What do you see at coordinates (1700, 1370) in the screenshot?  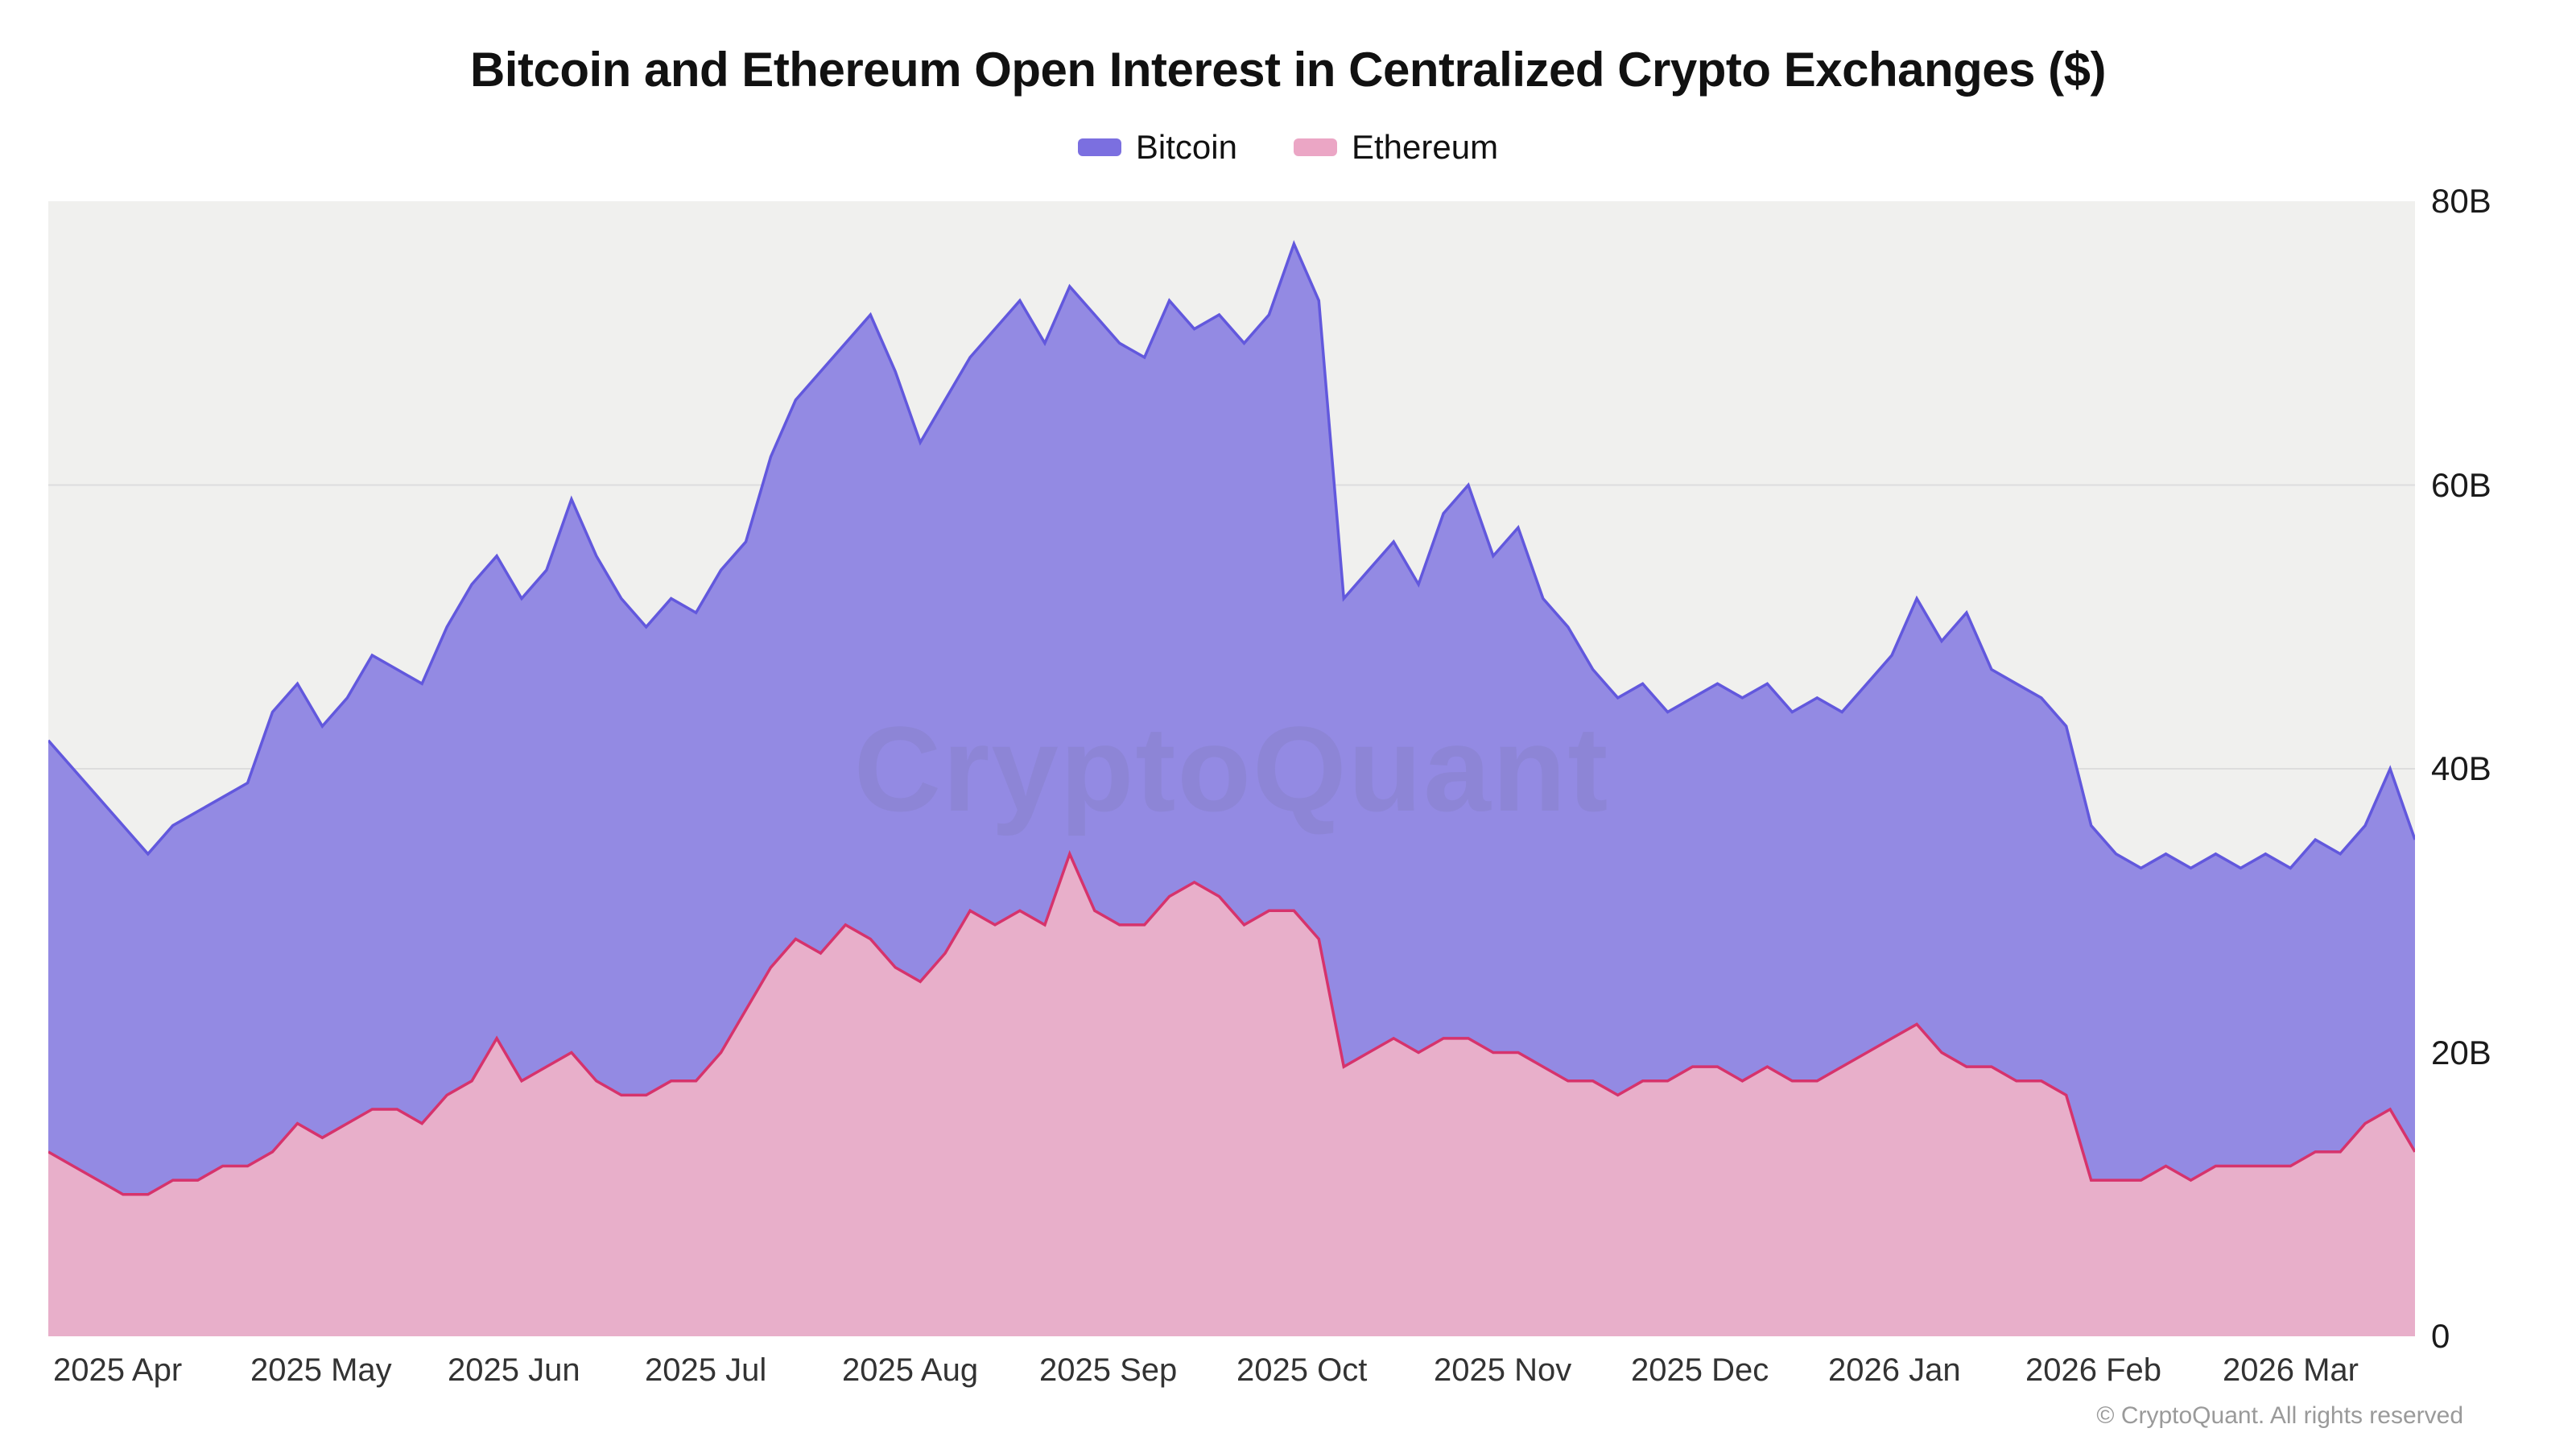 I see `x-tick-label: 2025 Dec` at bounding box center [1700, 1370].